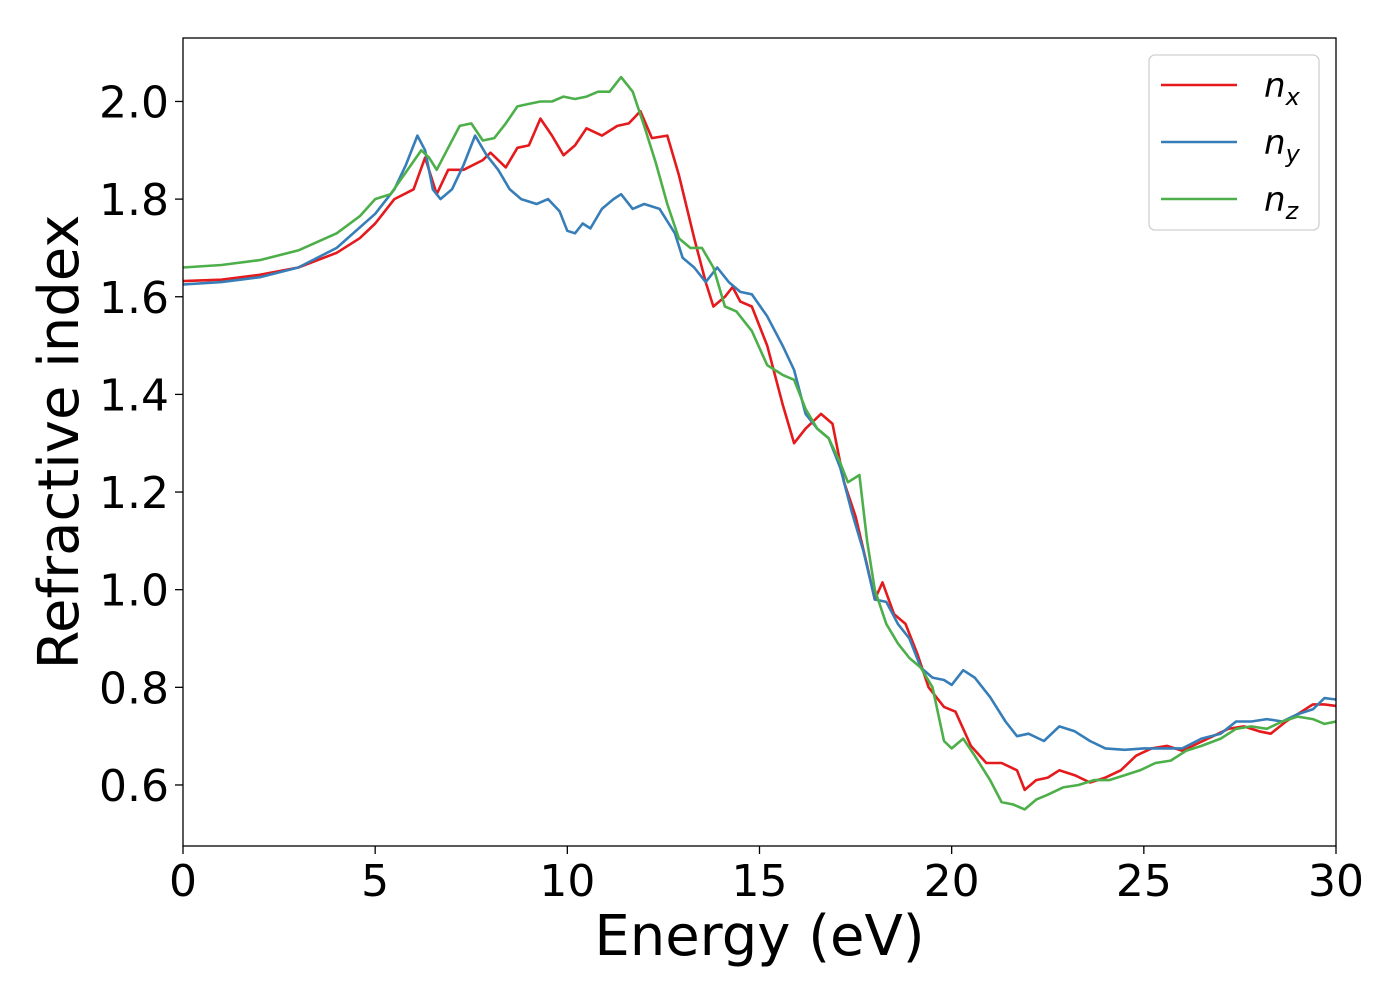 The image size is (1400, 1000). What do you see at coordinates (134, 591) in the screenshot?
I see `y-tick-label: 1.0` at bounding box center [134, 591].